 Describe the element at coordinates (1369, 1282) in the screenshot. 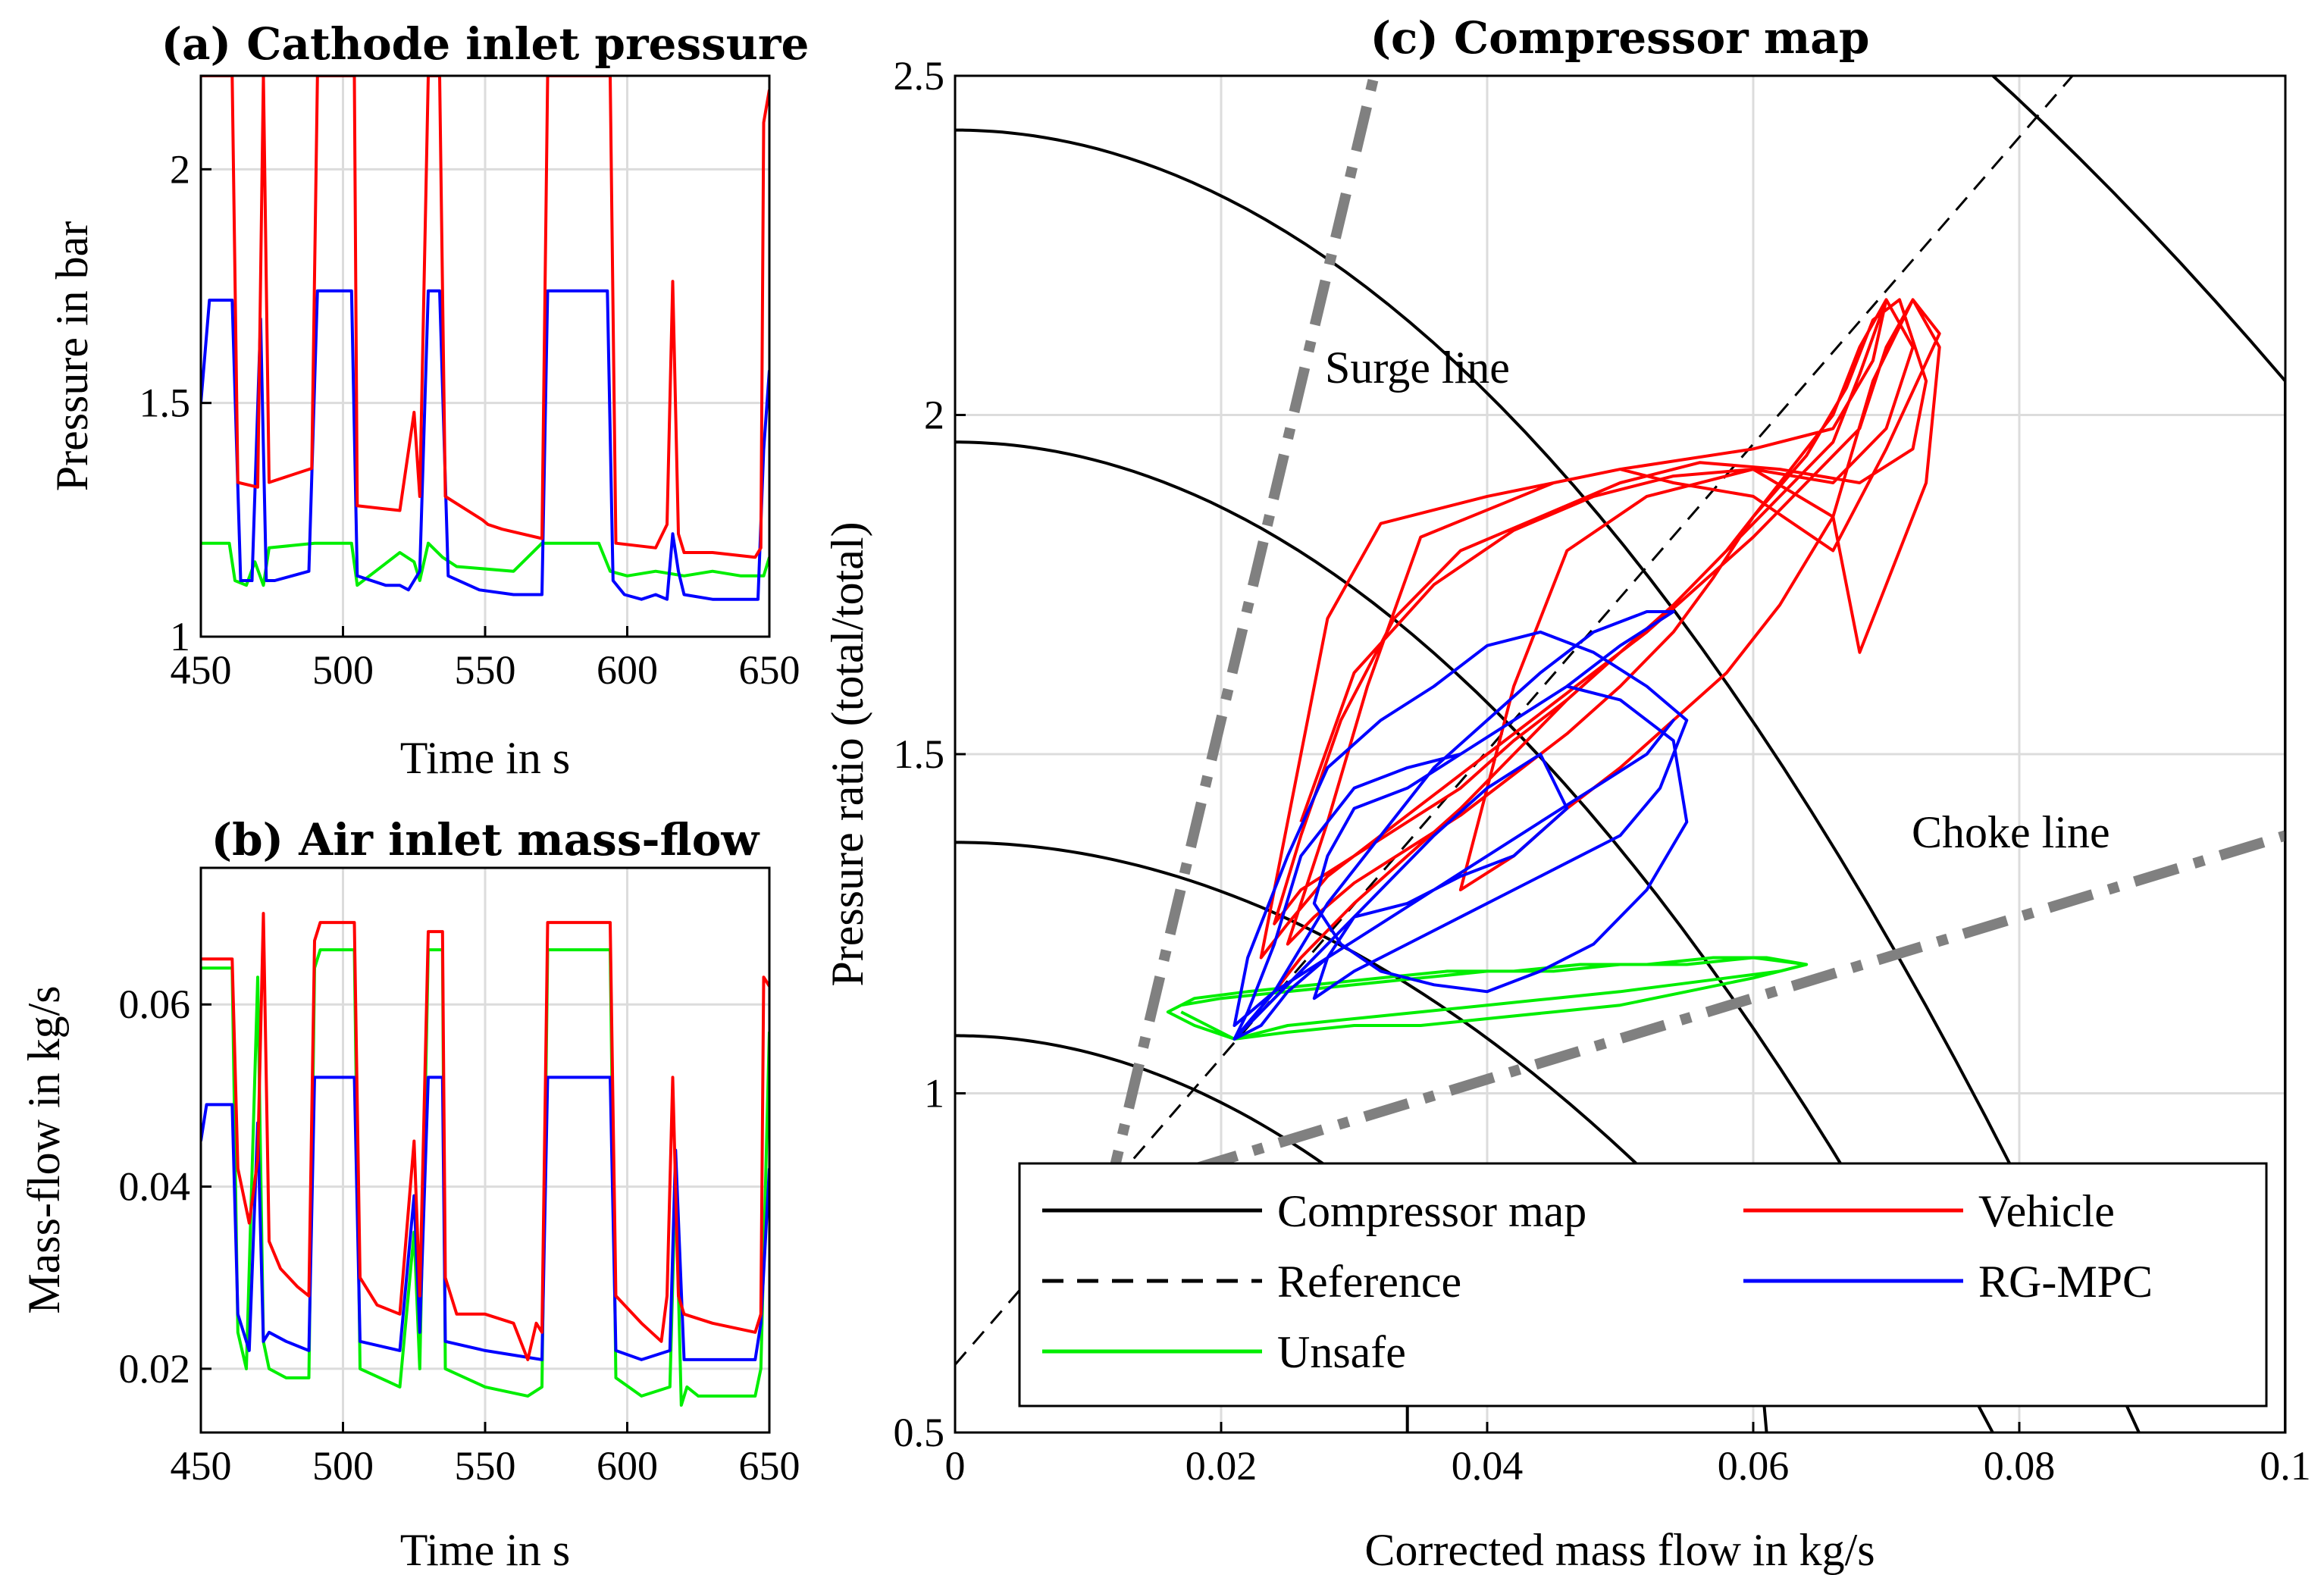

I see `legend-label-reference: Reference` at that location.